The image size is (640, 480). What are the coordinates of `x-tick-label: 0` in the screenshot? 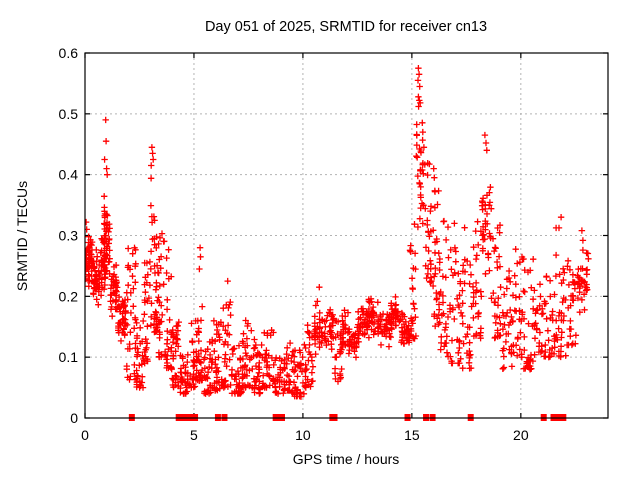 It's located at (85, 435).